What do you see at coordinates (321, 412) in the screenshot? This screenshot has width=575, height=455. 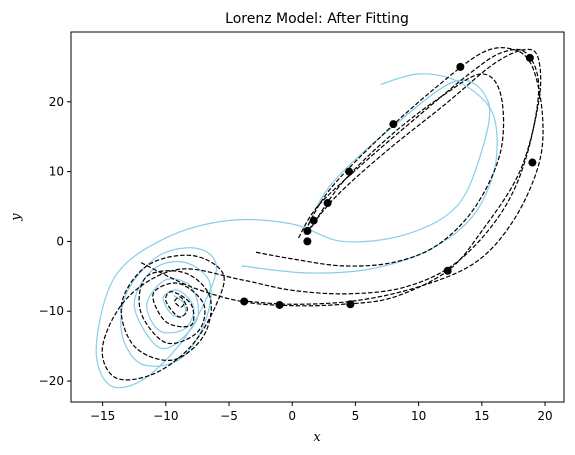 I see `x-axis: −15 −10 −5 0 5 10 15 20` at bounding box center [321, 412].